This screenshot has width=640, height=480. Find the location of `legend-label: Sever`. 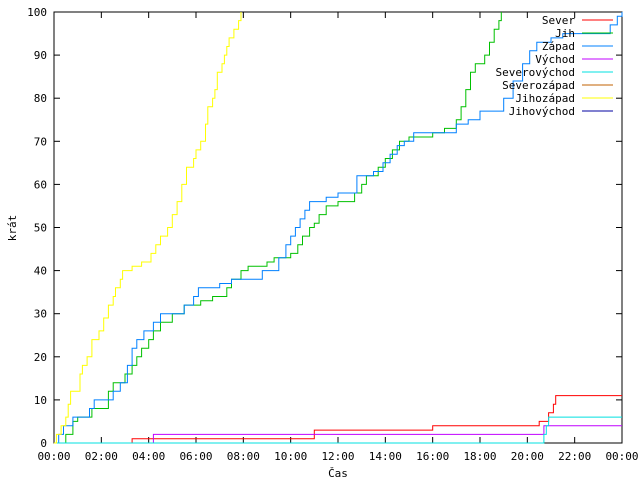

legend-label: Sever is located at coordinates (558, 20).